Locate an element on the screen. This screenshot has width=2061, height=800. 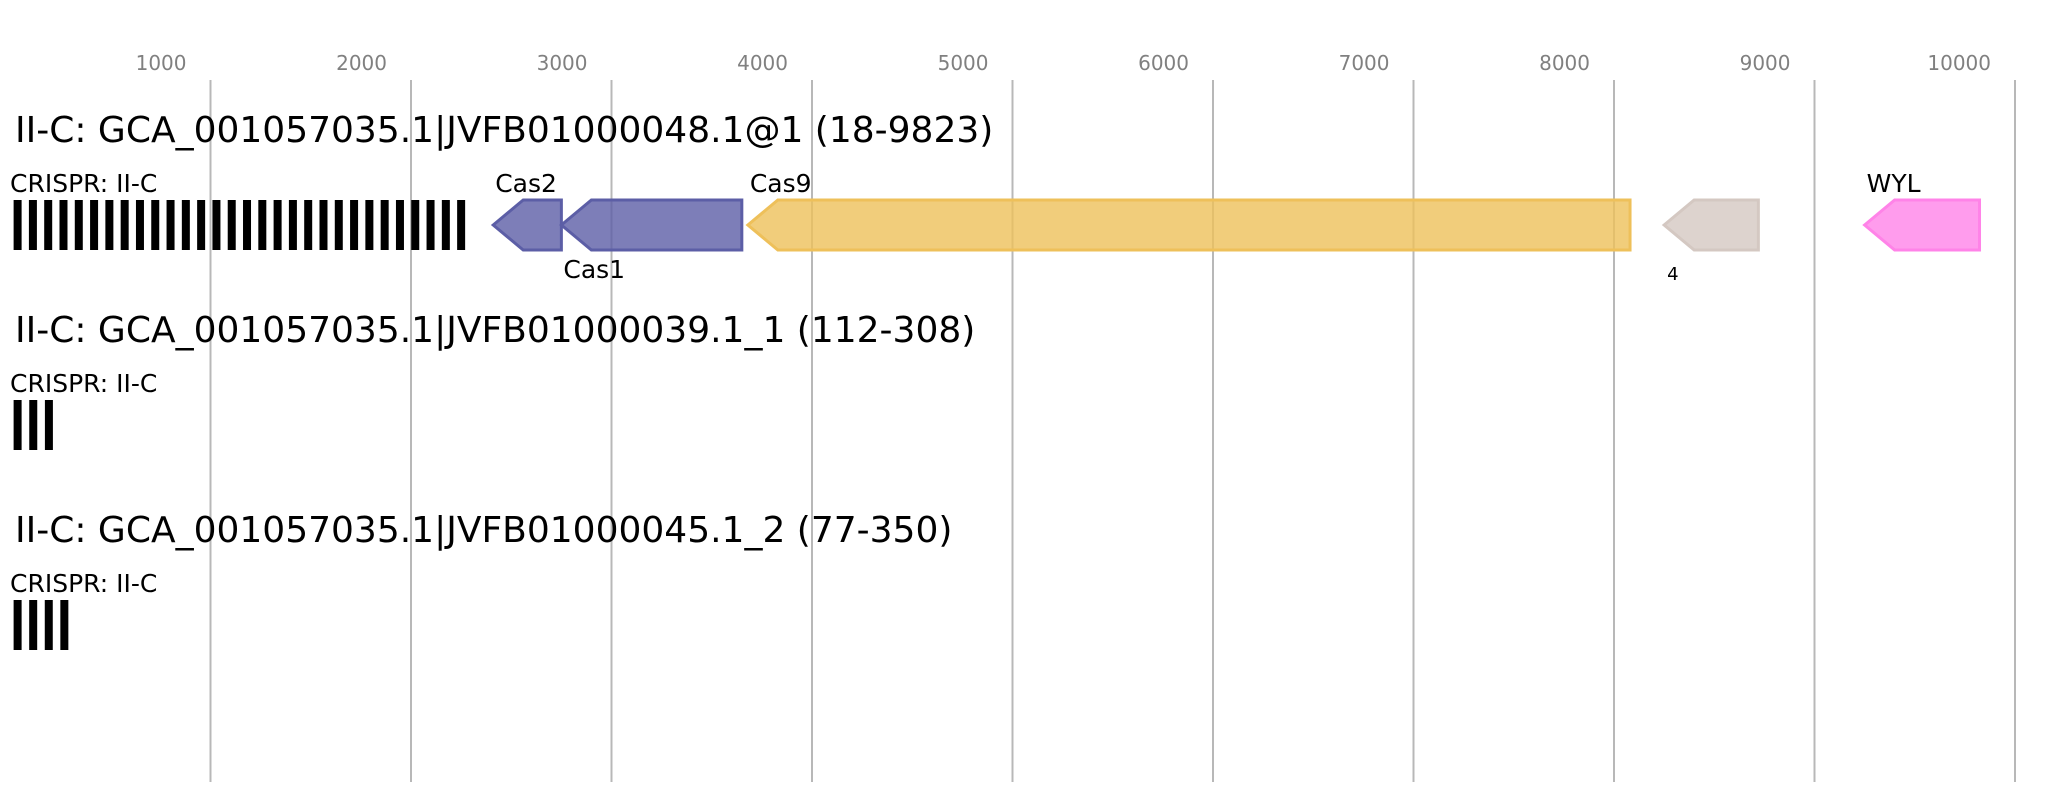
tick-label: 3000 is located at coordinates (562, 63).